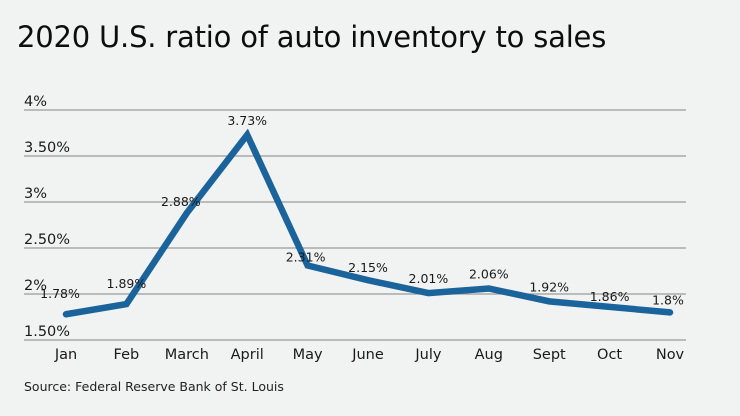  I want to click on data-label: 2.15%, so click(368, 267).